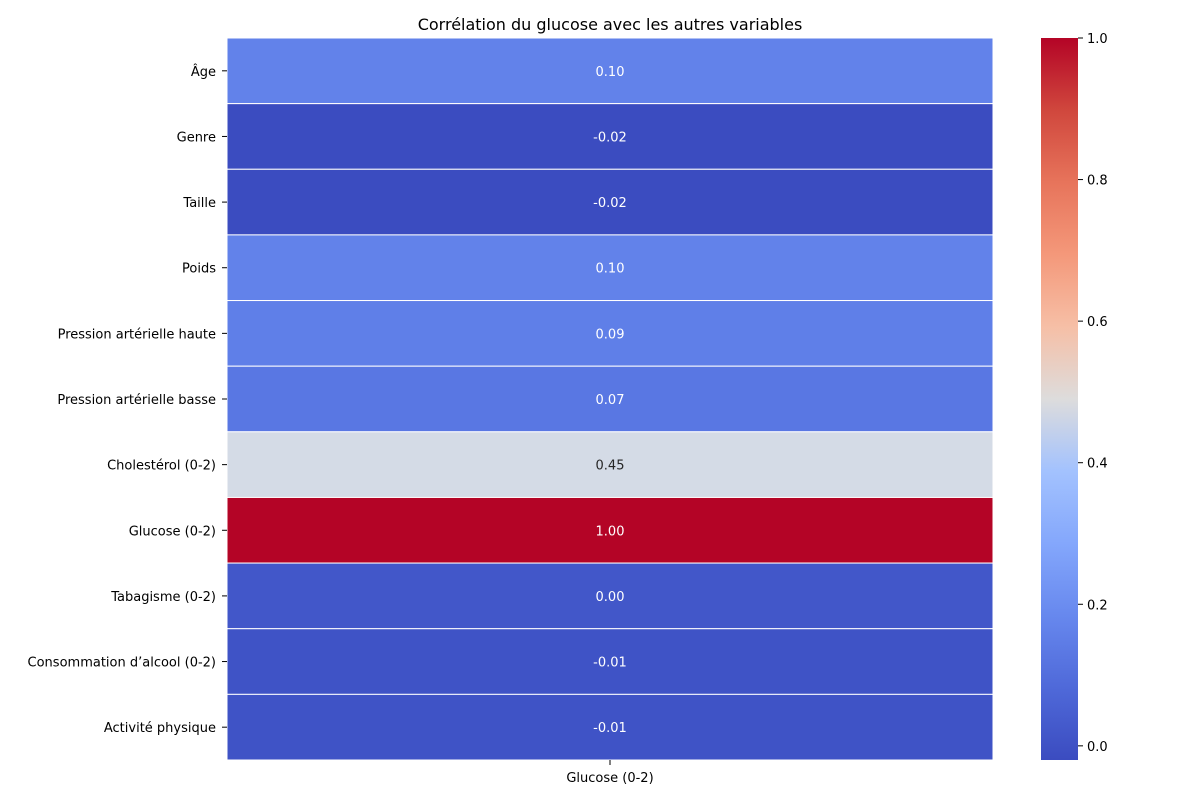  Describe the element at coordinates (172, 531) in the screenshot. I see `row-label: Glucose (0-2)` at that location.